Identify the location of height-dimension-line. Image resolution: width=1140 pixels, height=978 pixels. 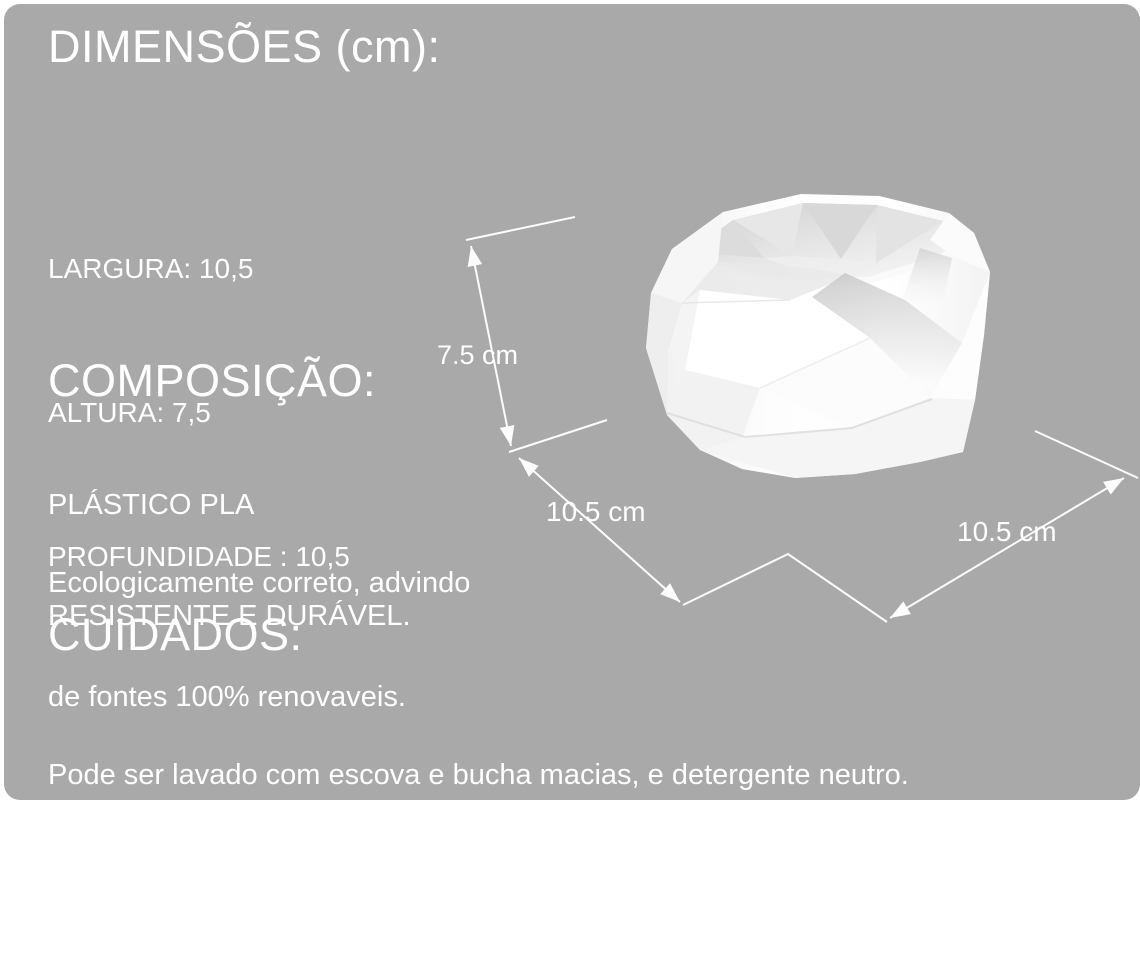
(491, 346).